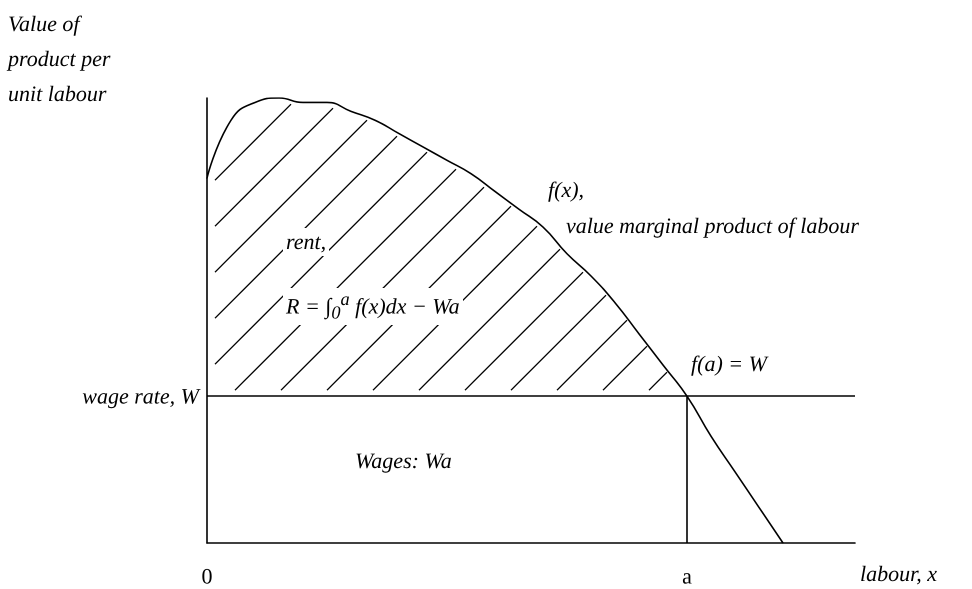 This screenshot has height=589, width=972. What do you see at coordinates (60, 59) in the screenshot?
I see `y-axis-title: Value of product per unit labour` at bounding box center [60, 59].